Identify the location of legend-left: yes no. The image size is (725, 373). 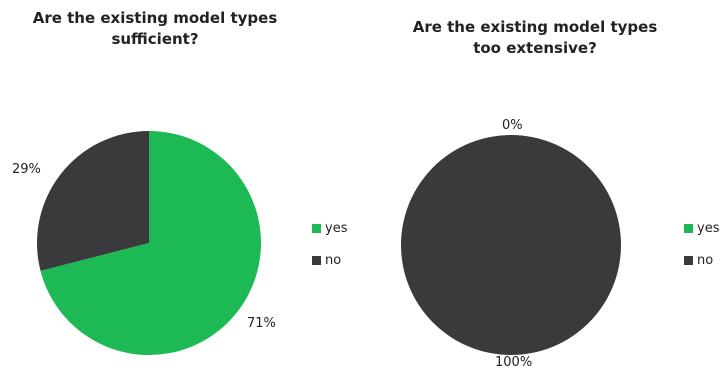
(329, 250).